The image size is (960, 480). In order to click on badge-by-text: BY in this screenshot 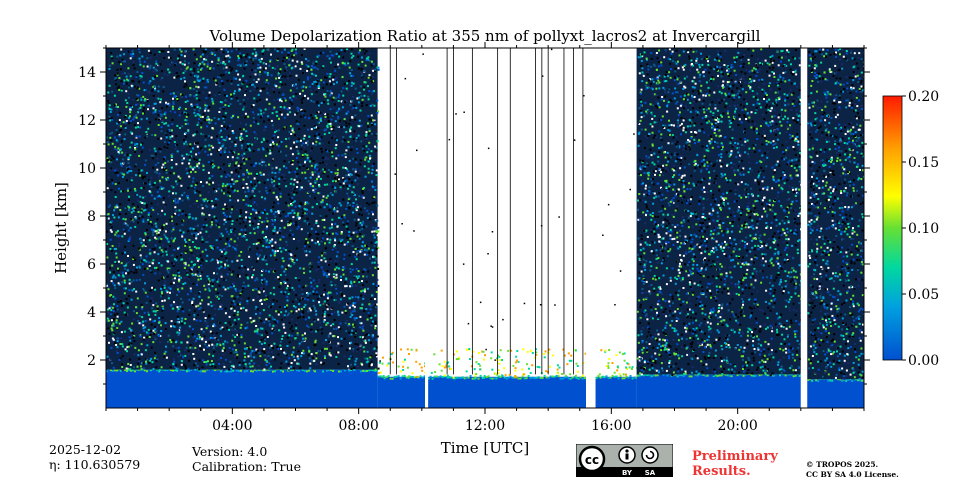, I will do `click(627, 473)`.